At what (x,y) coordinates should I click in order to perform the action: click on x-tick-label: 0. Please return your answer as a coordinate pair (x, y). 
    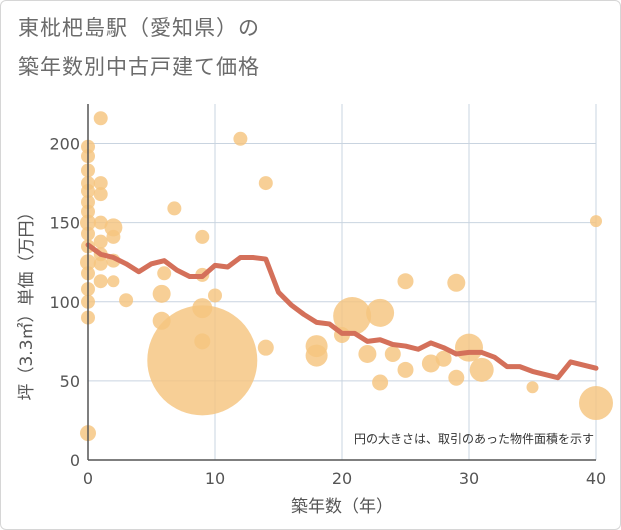
    Looking at the image, I should click on (88, 478).